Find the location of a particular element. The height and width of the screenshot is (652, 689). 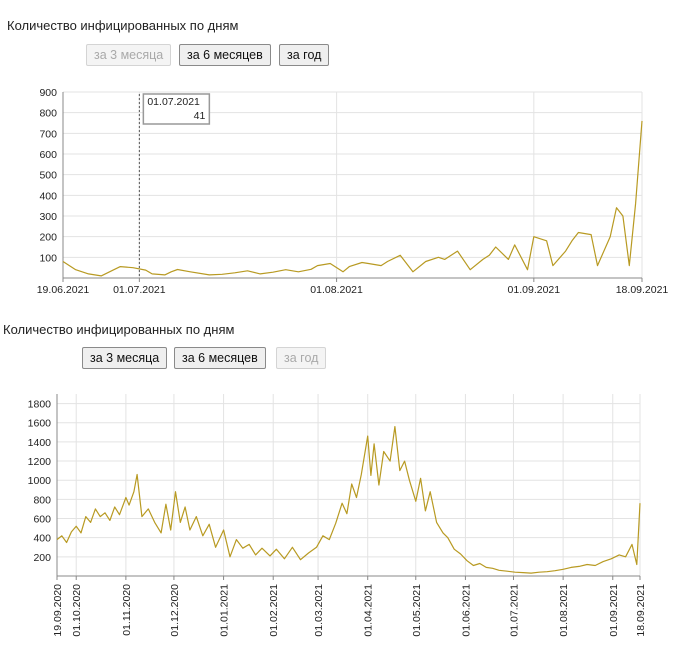

x-tick-label: 01.02.2021 is located at coordinates (274, 610).